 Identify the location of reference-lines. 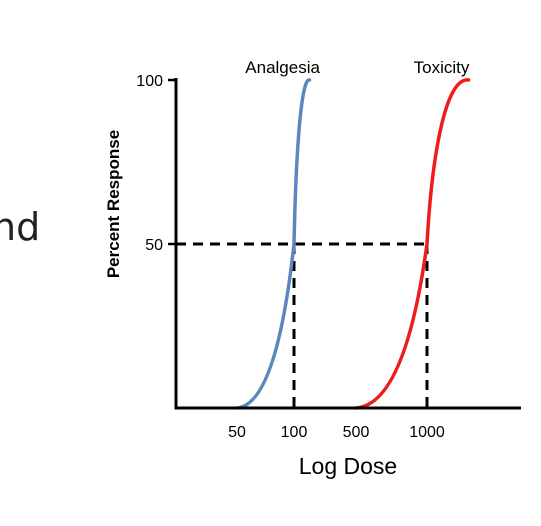
(302, 325).